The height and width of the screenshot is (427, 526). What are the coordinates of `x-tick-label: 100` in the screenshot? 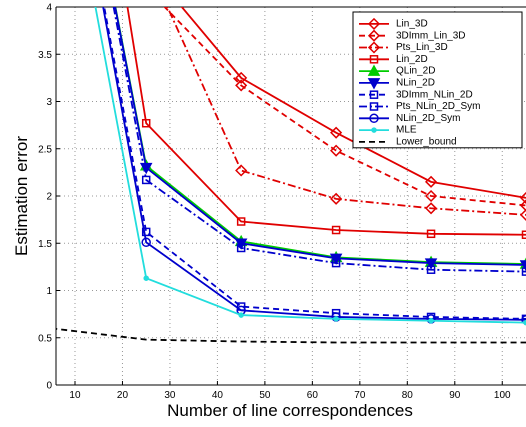 It's located at (502, 395).